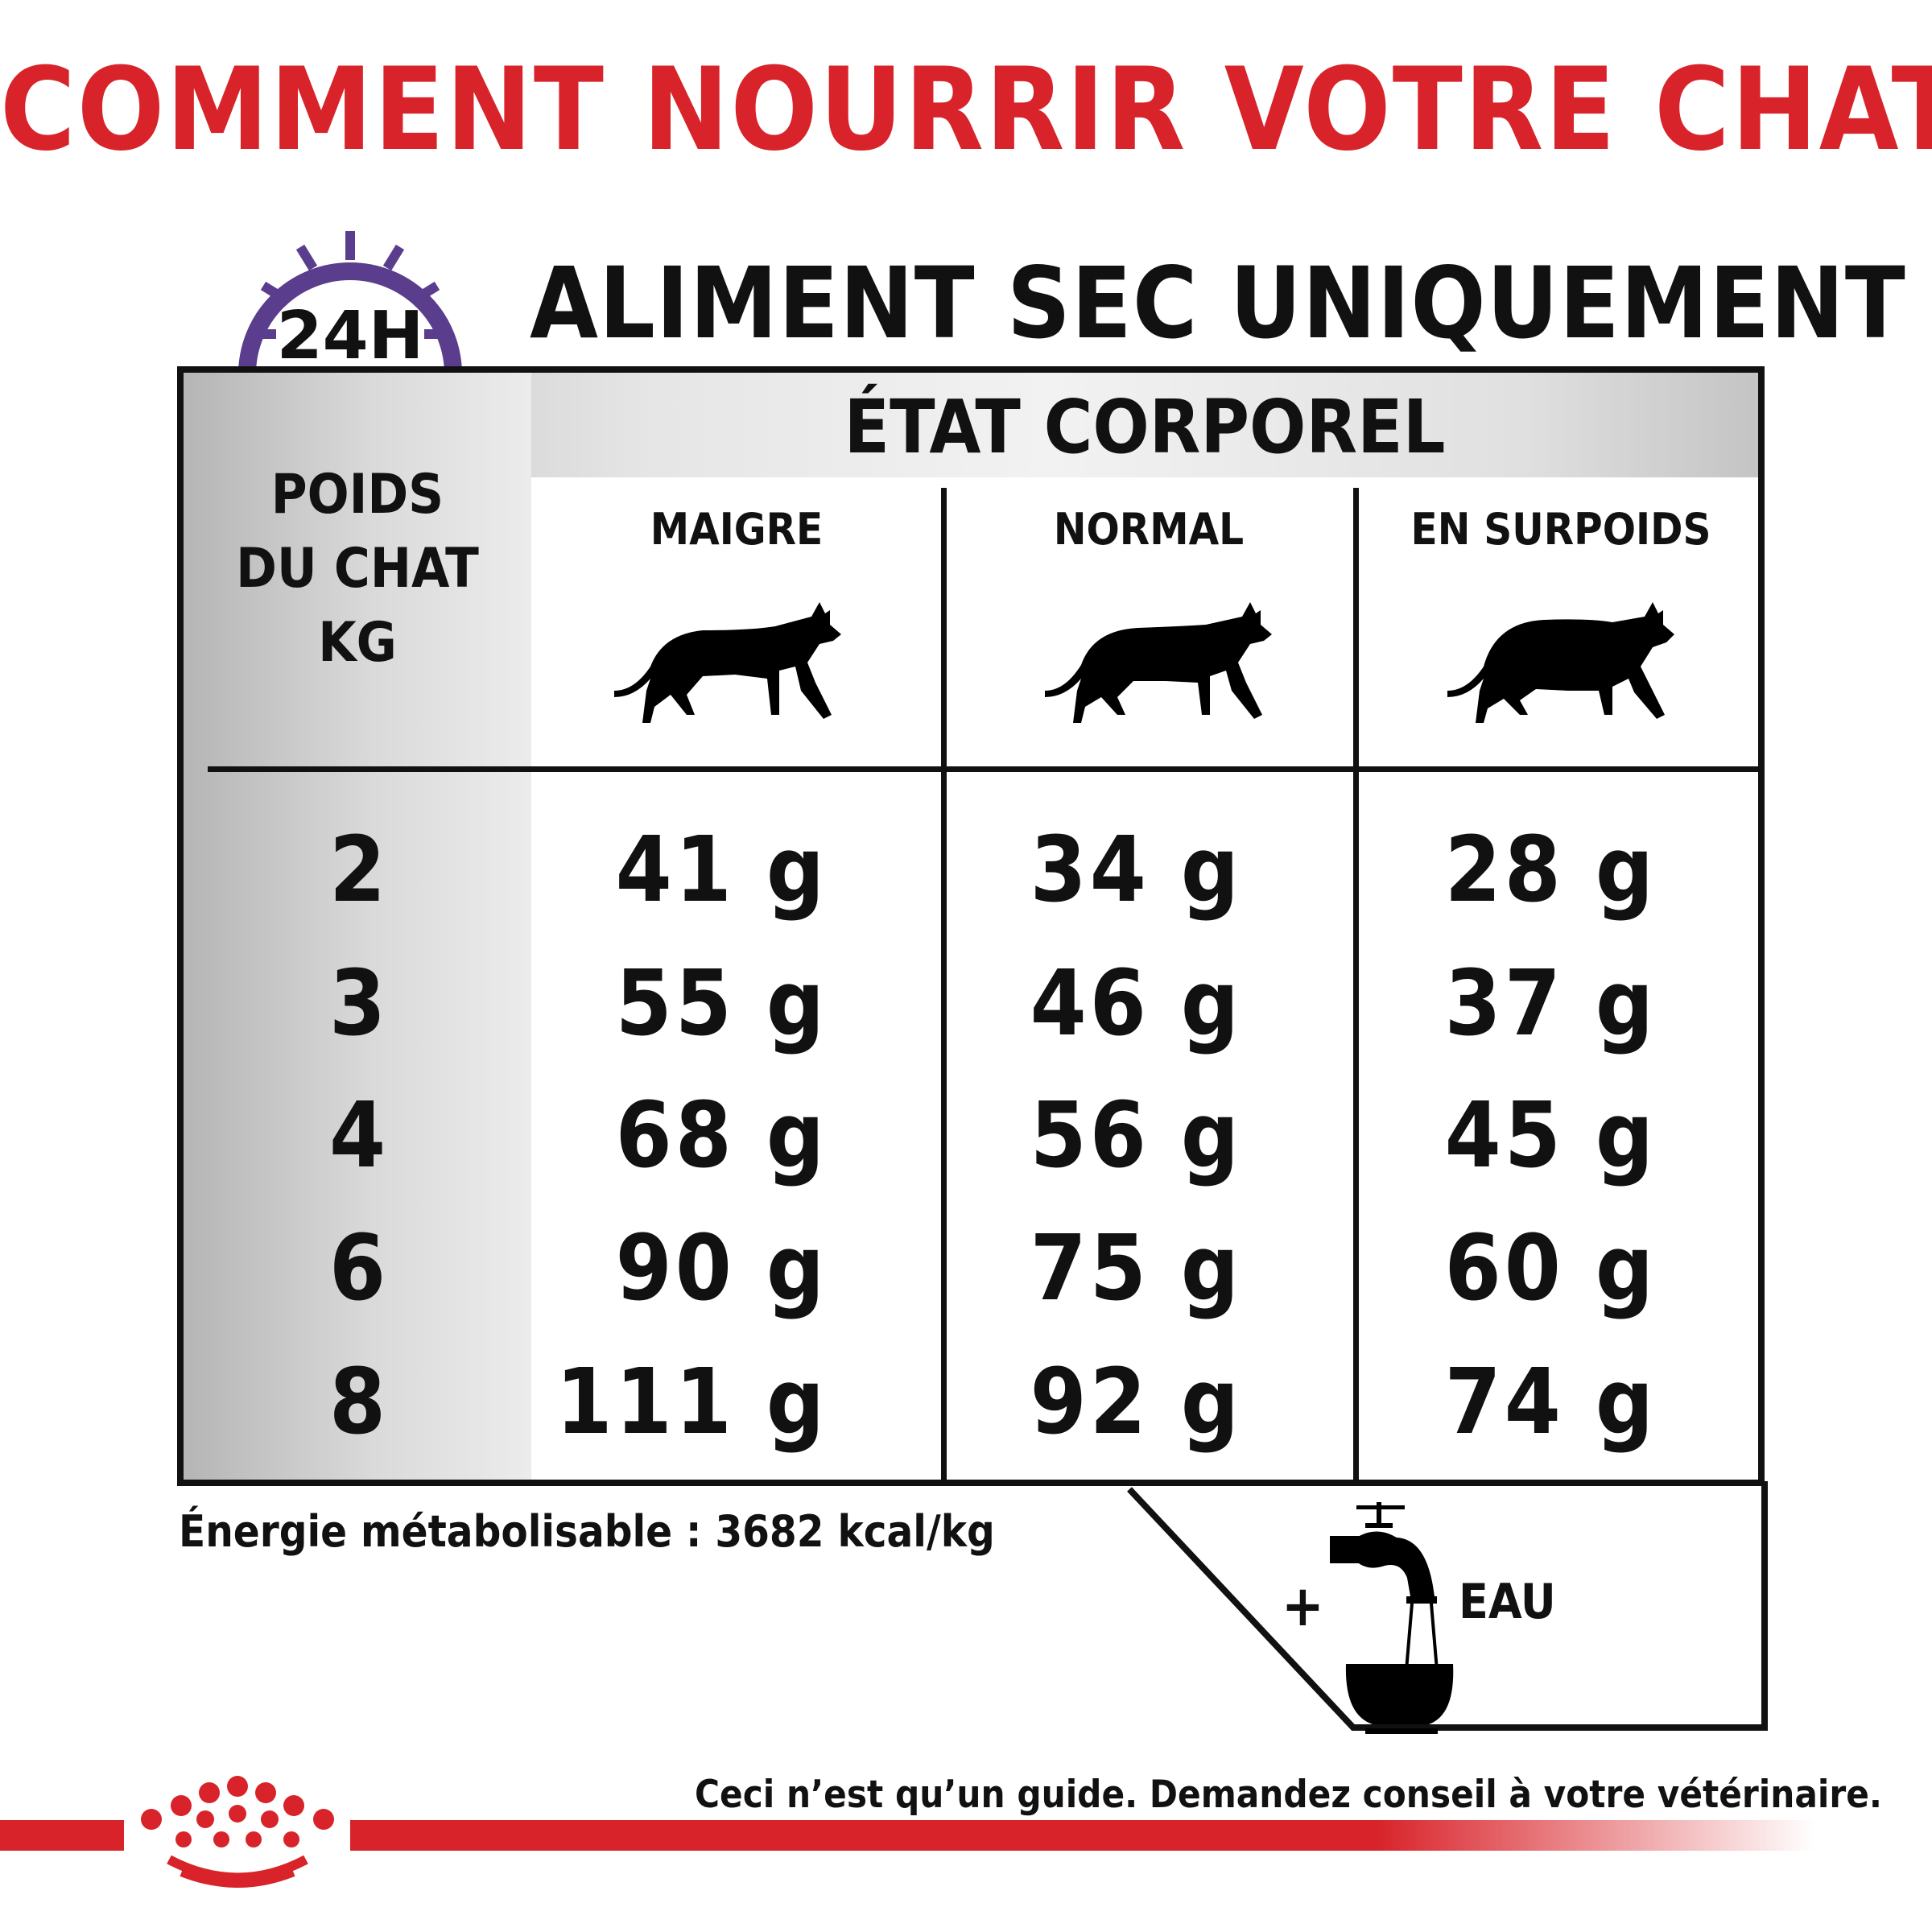 Image resolution: width=1932 pixels, height=1932 pixels. What do you see at coordinates (1560, 662) in the screenshot?
I see `overweight-cat-icon` at bounding box center [1560, 662].